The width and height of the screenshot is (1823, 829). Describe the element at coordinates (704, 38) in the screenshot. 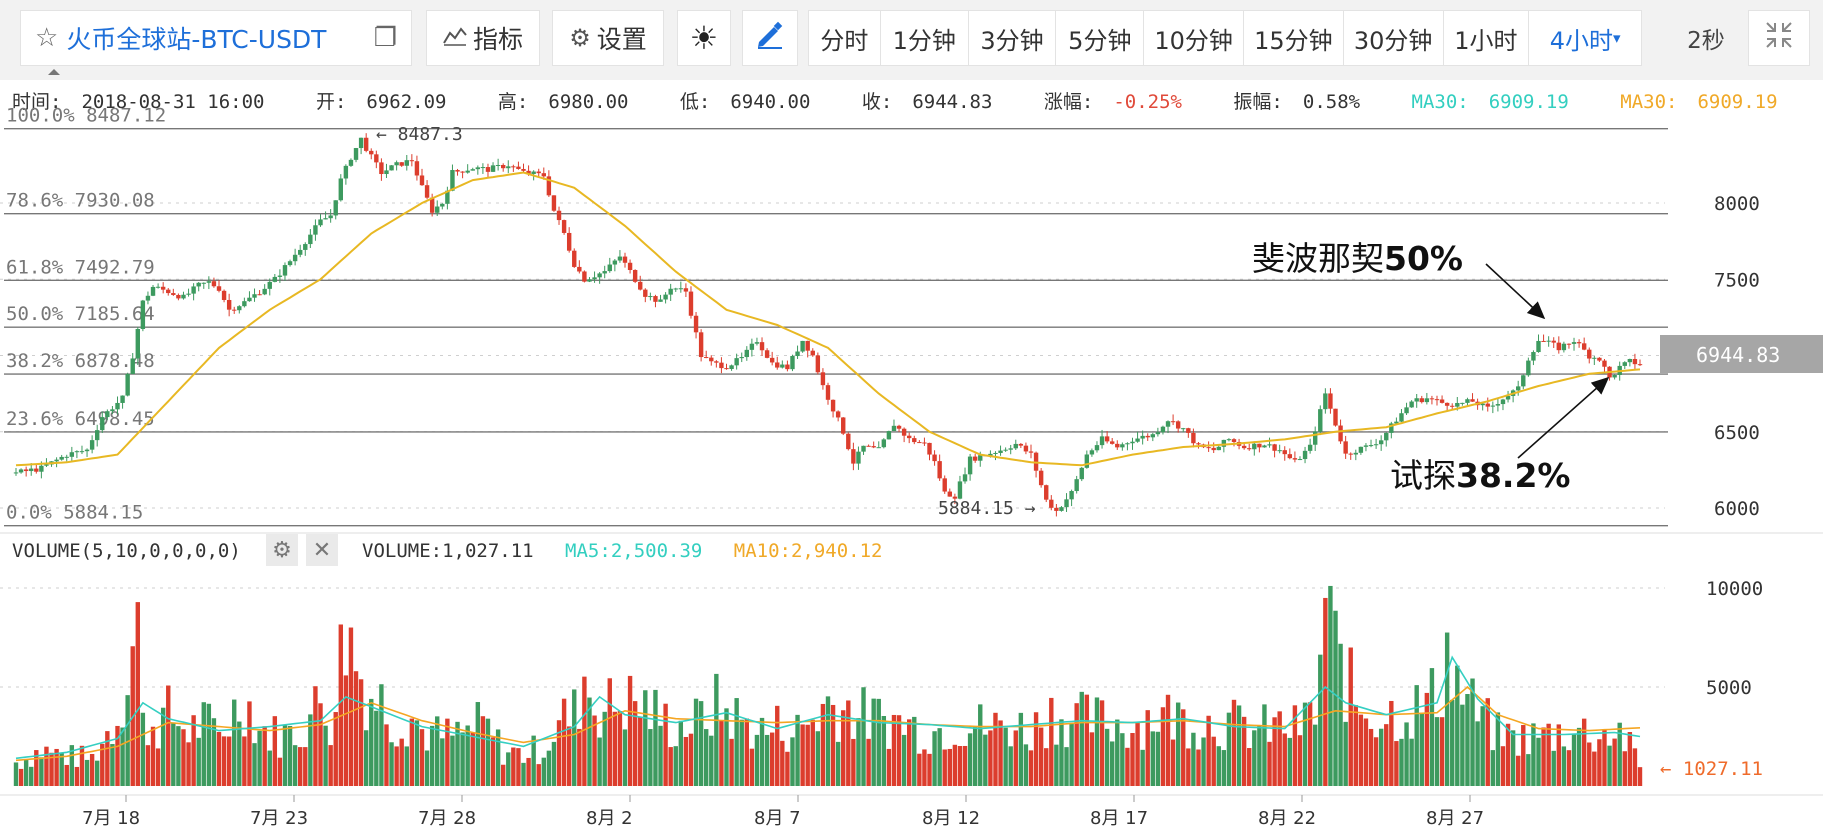

I see `theme-toggle-button: ☀` at that location.